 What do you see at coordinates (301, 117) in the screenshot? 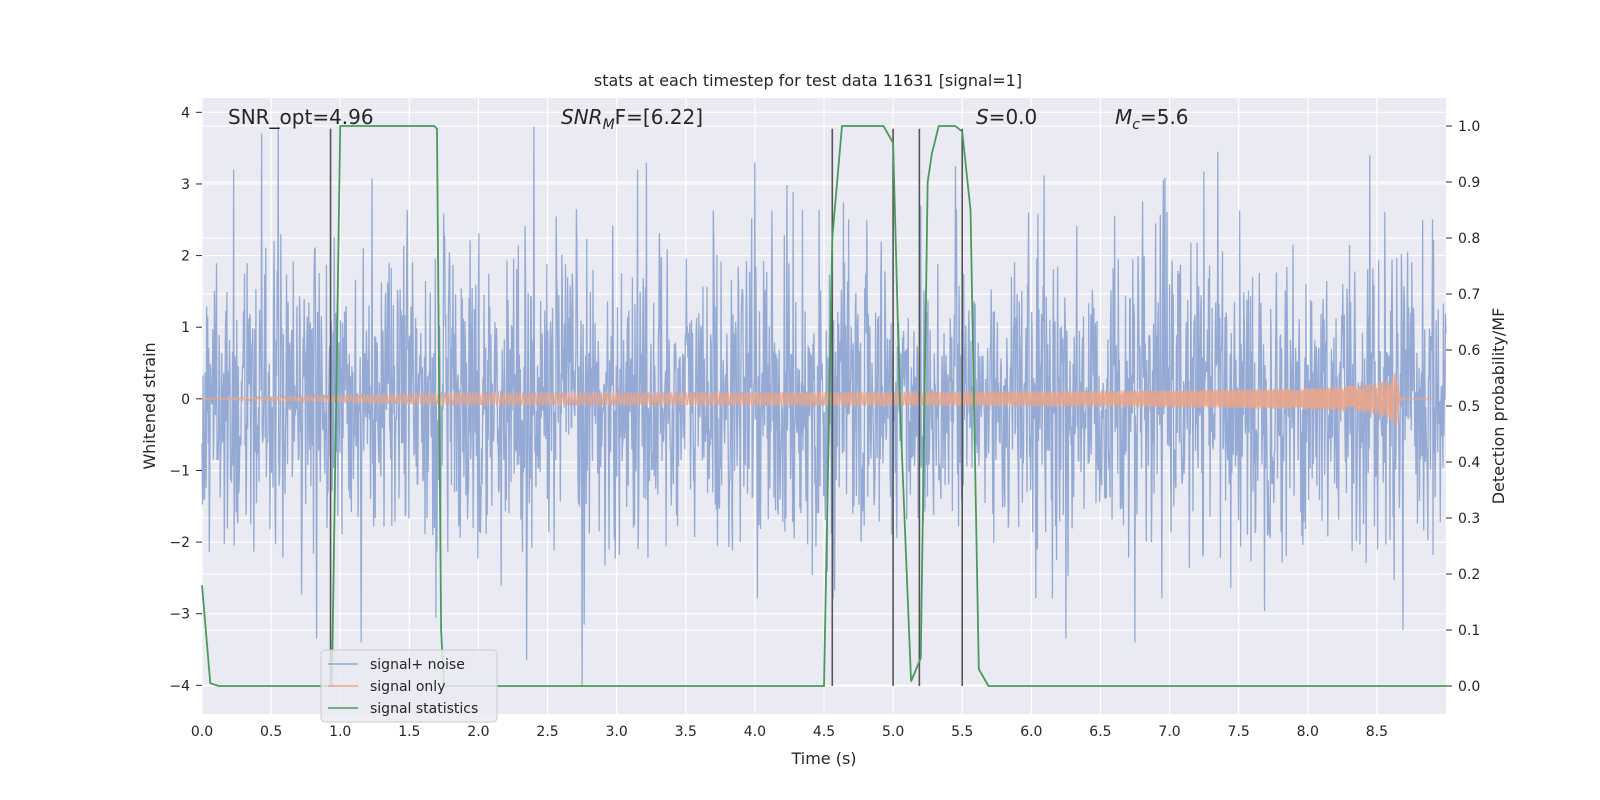
I see `annotation-snr-opt: SNR_opt=4.96` at bounding box center [301, 117].